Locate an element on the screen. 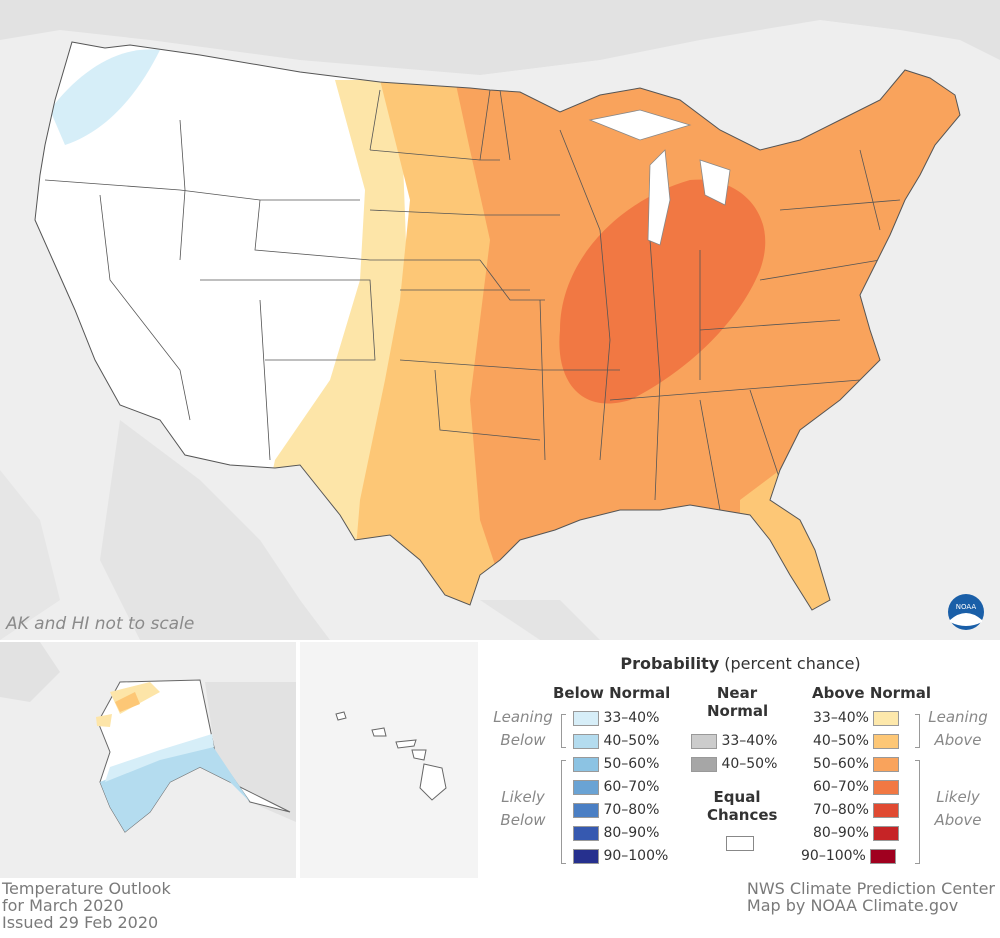 The height and width of the screenshot is (938, 1000). above-row-6: 80–90% is located at coordinates (856, 833).